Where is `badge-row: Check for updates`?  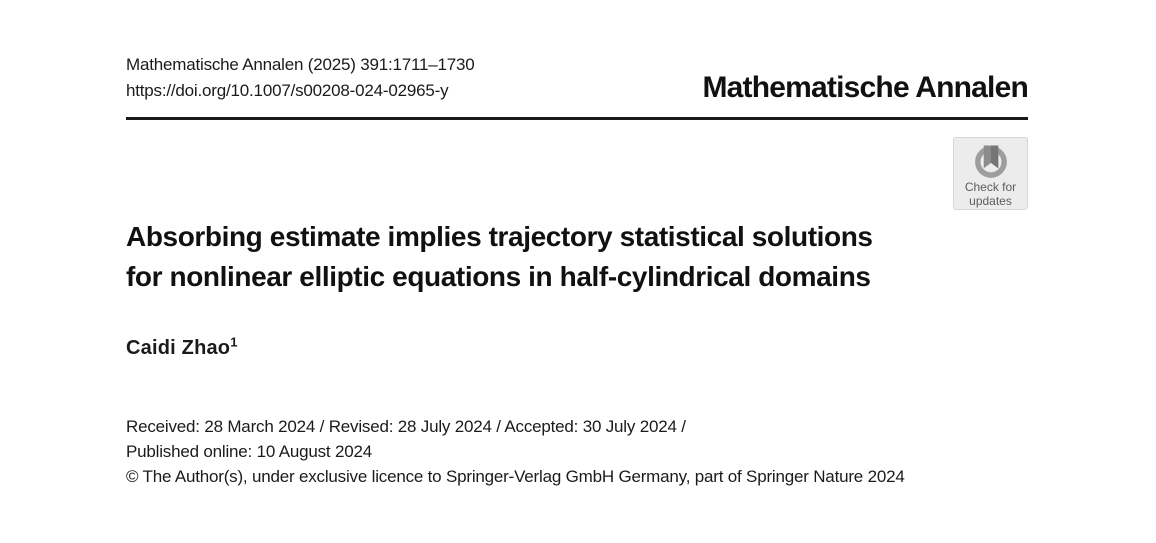 badge-row: Check for updates is located at coordinates (577, 173).